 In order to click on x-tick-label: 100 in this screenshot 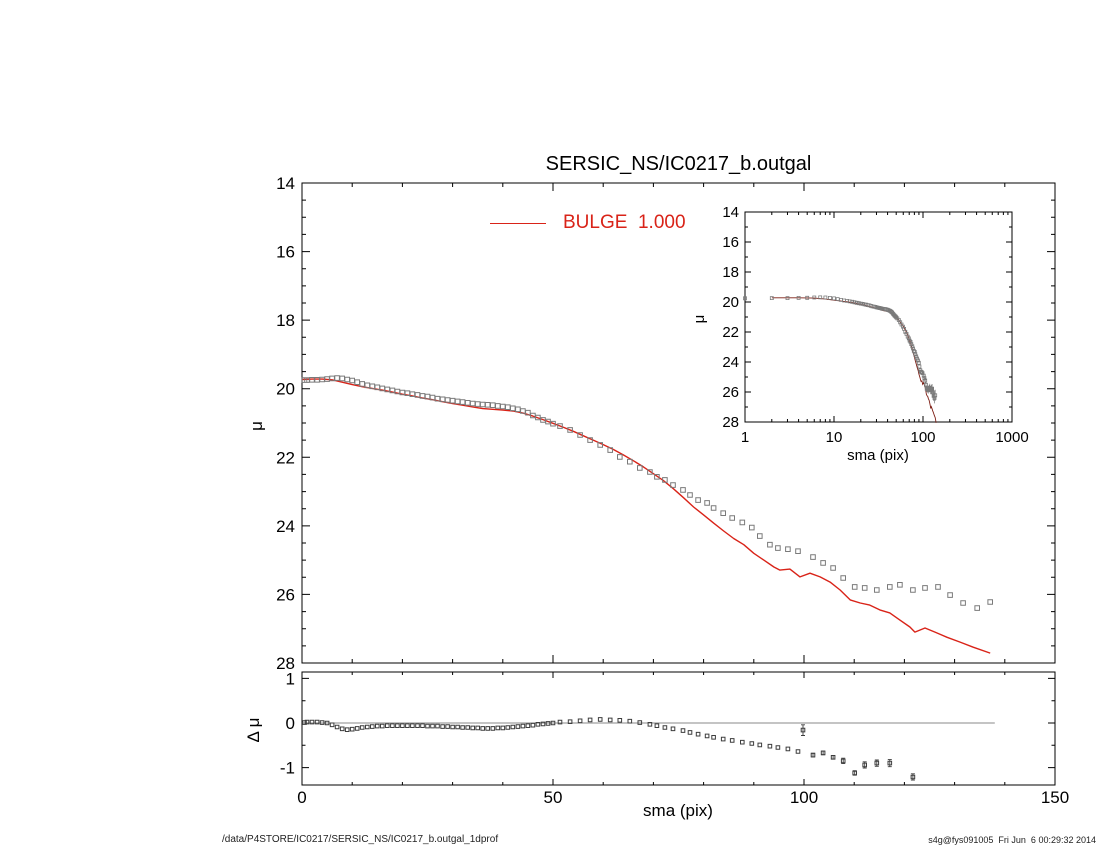, I will do `click(804, 797)`.